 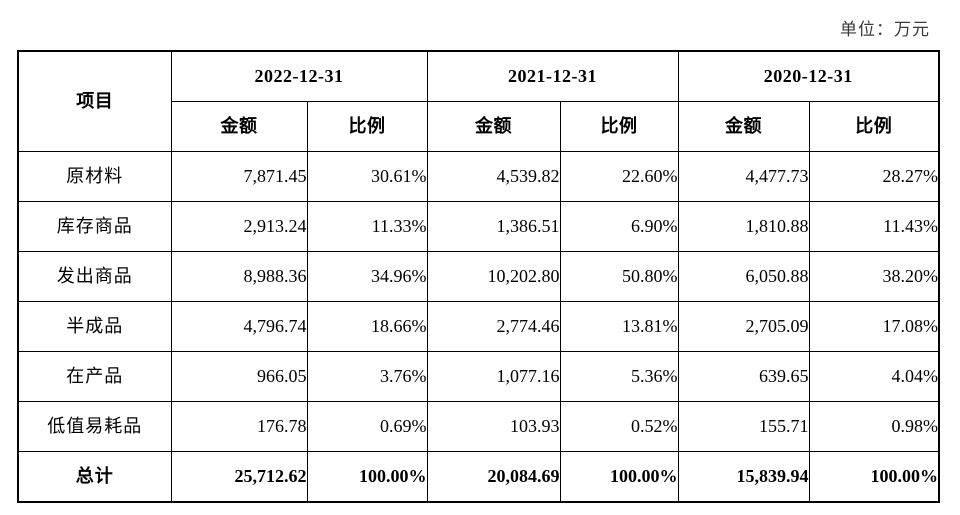 I want to click on ratio-cell: 13.81%, so click(x=619, y=326).